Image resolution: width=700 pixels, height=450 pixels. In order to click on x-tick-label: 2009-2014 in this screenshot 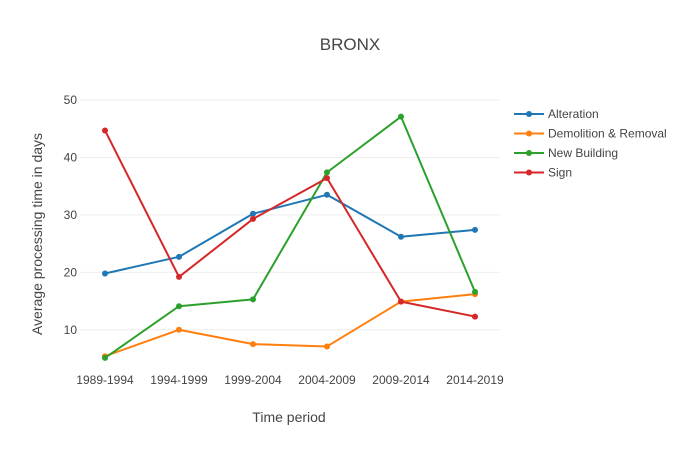, I will do `click(401, 380)`.